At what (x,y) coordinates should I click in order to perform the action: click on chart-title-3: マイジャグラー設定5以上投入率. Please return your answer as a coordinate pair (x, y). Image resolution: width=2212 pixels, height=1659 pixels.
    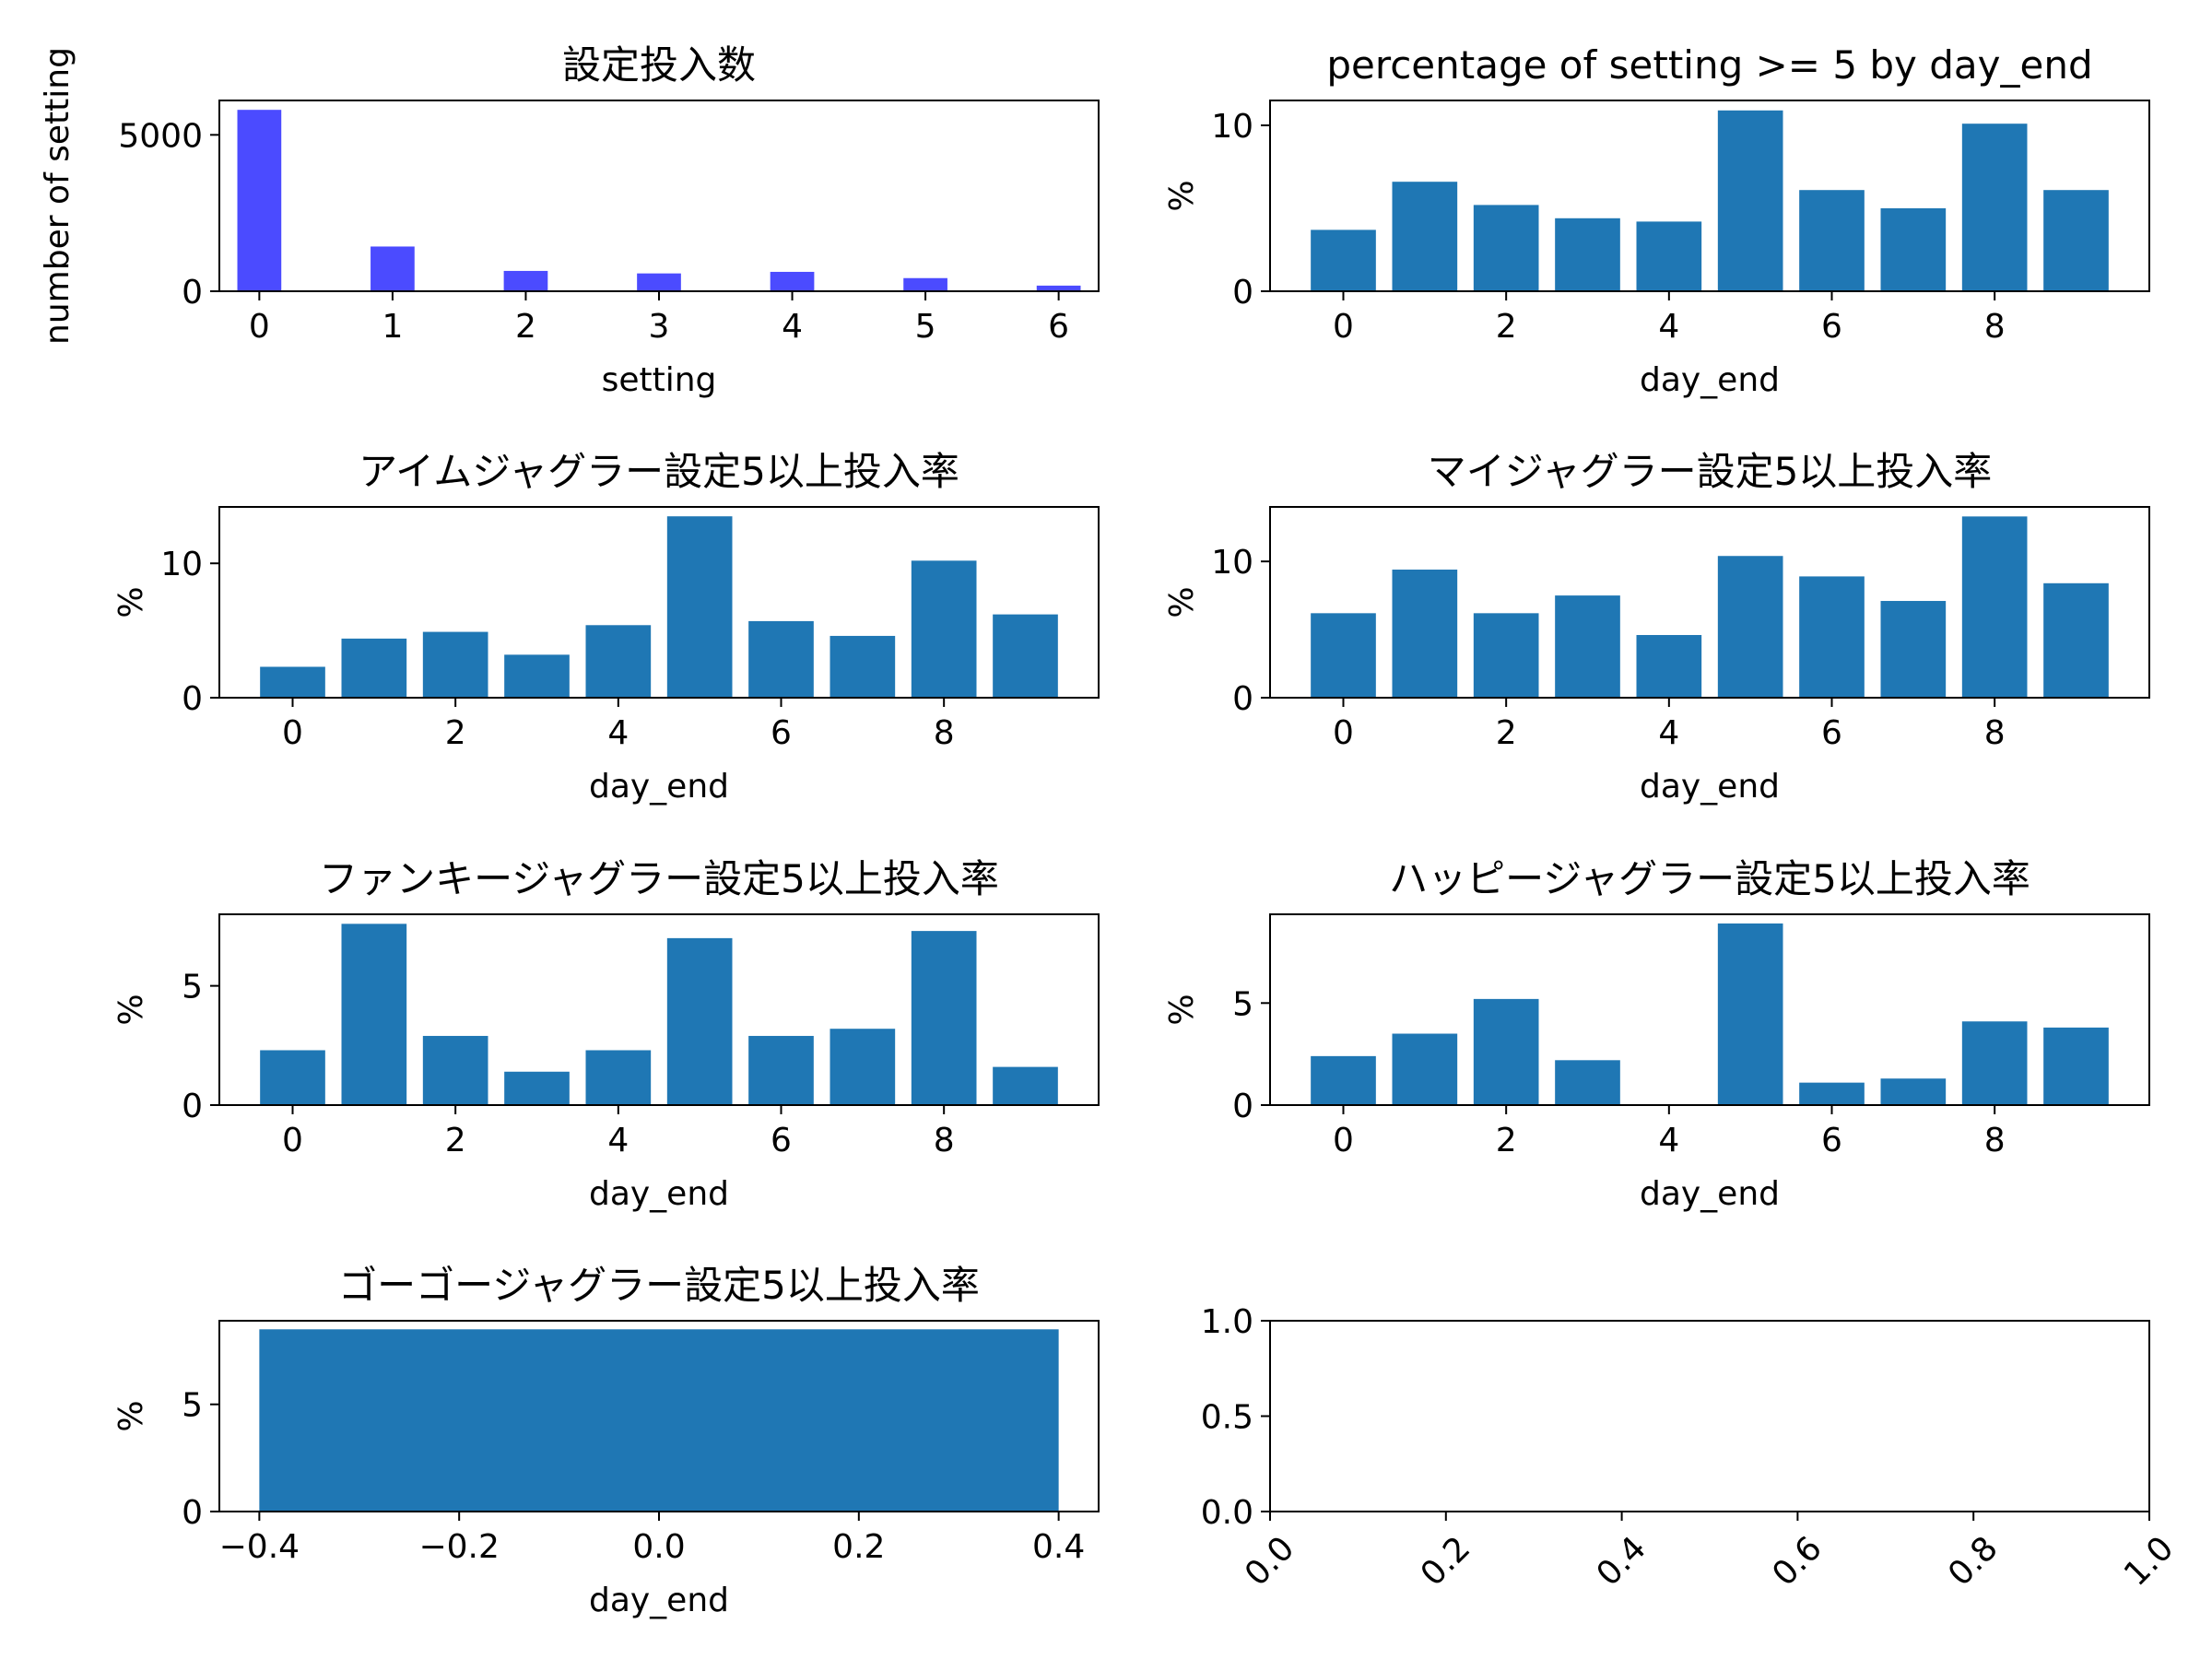
    Looking at the image, I should click on (1710, 471).